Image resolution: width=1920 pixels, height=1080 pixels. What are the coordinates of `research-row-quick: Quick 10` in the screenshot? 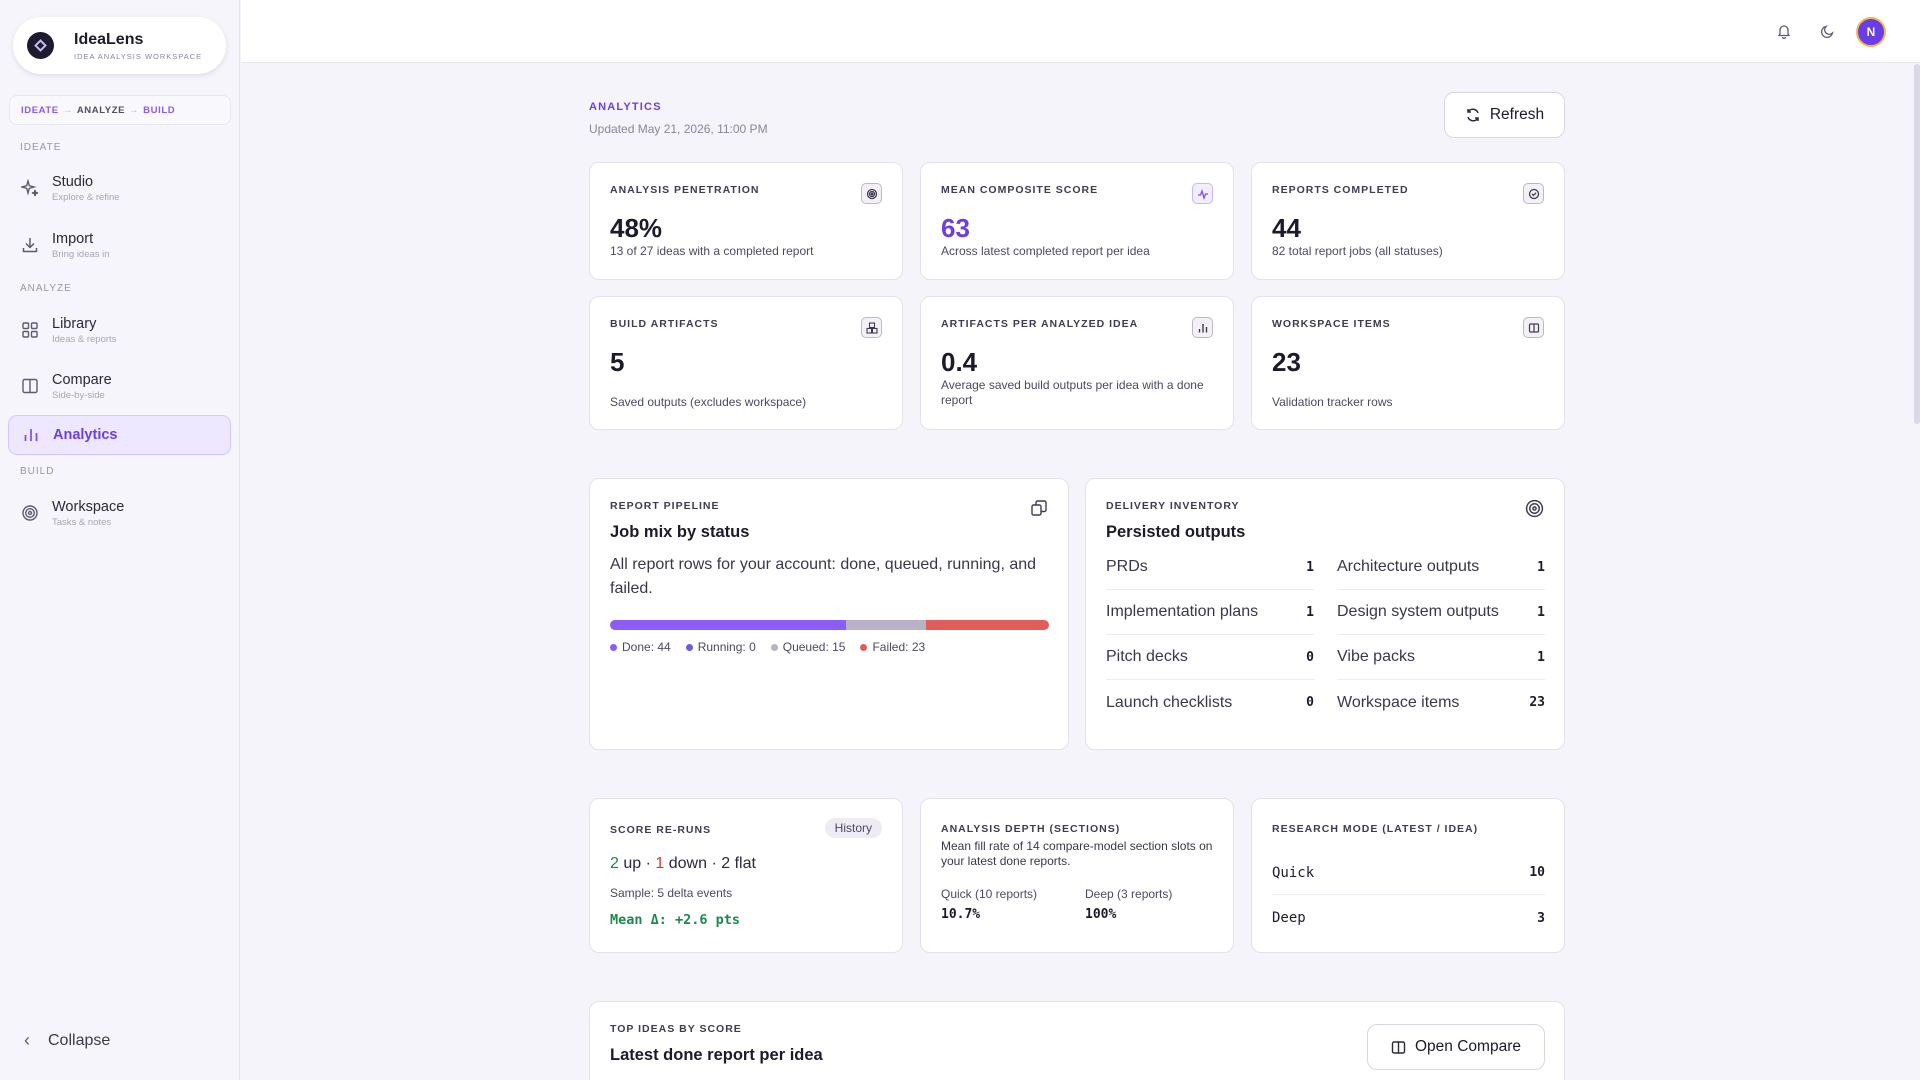 It's located at (1408, 873).